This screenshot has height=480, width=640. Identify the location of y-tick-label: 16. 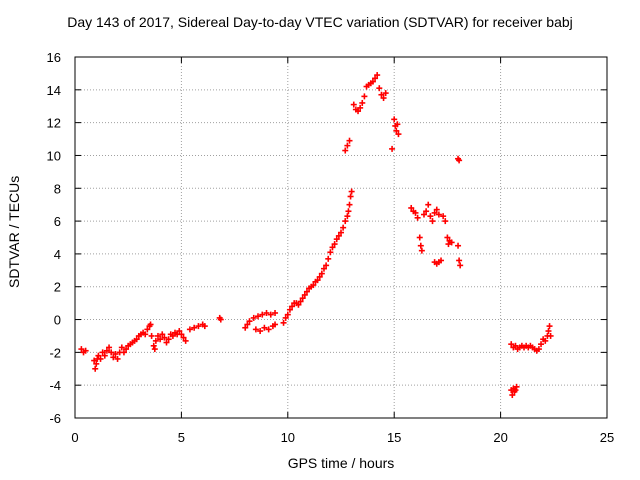
(54, 57).